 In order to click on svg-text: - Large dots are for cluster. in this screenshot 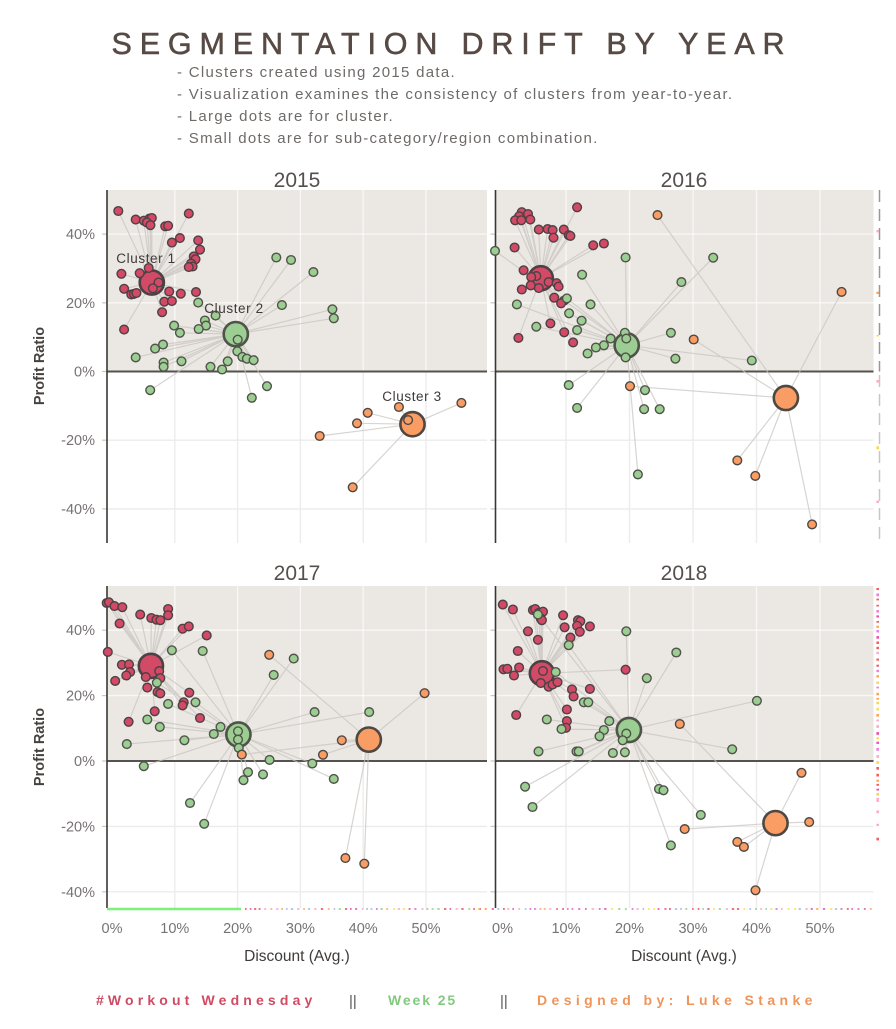, I will do `click(285, 116)`.